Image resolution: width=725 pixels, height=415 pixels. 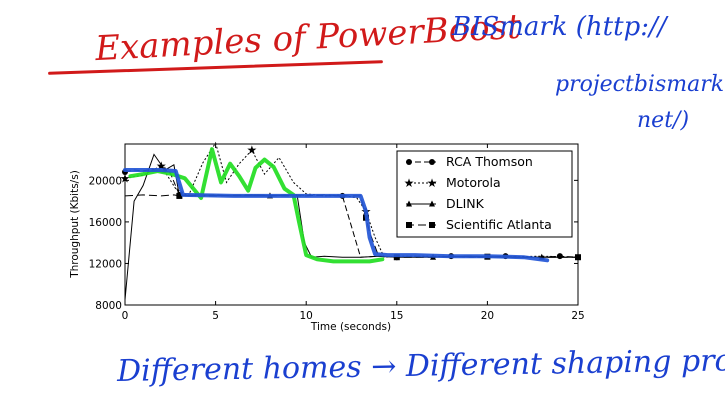 I want to click on side-note-line1: BISmark (http://, so click(x=559, y=27).